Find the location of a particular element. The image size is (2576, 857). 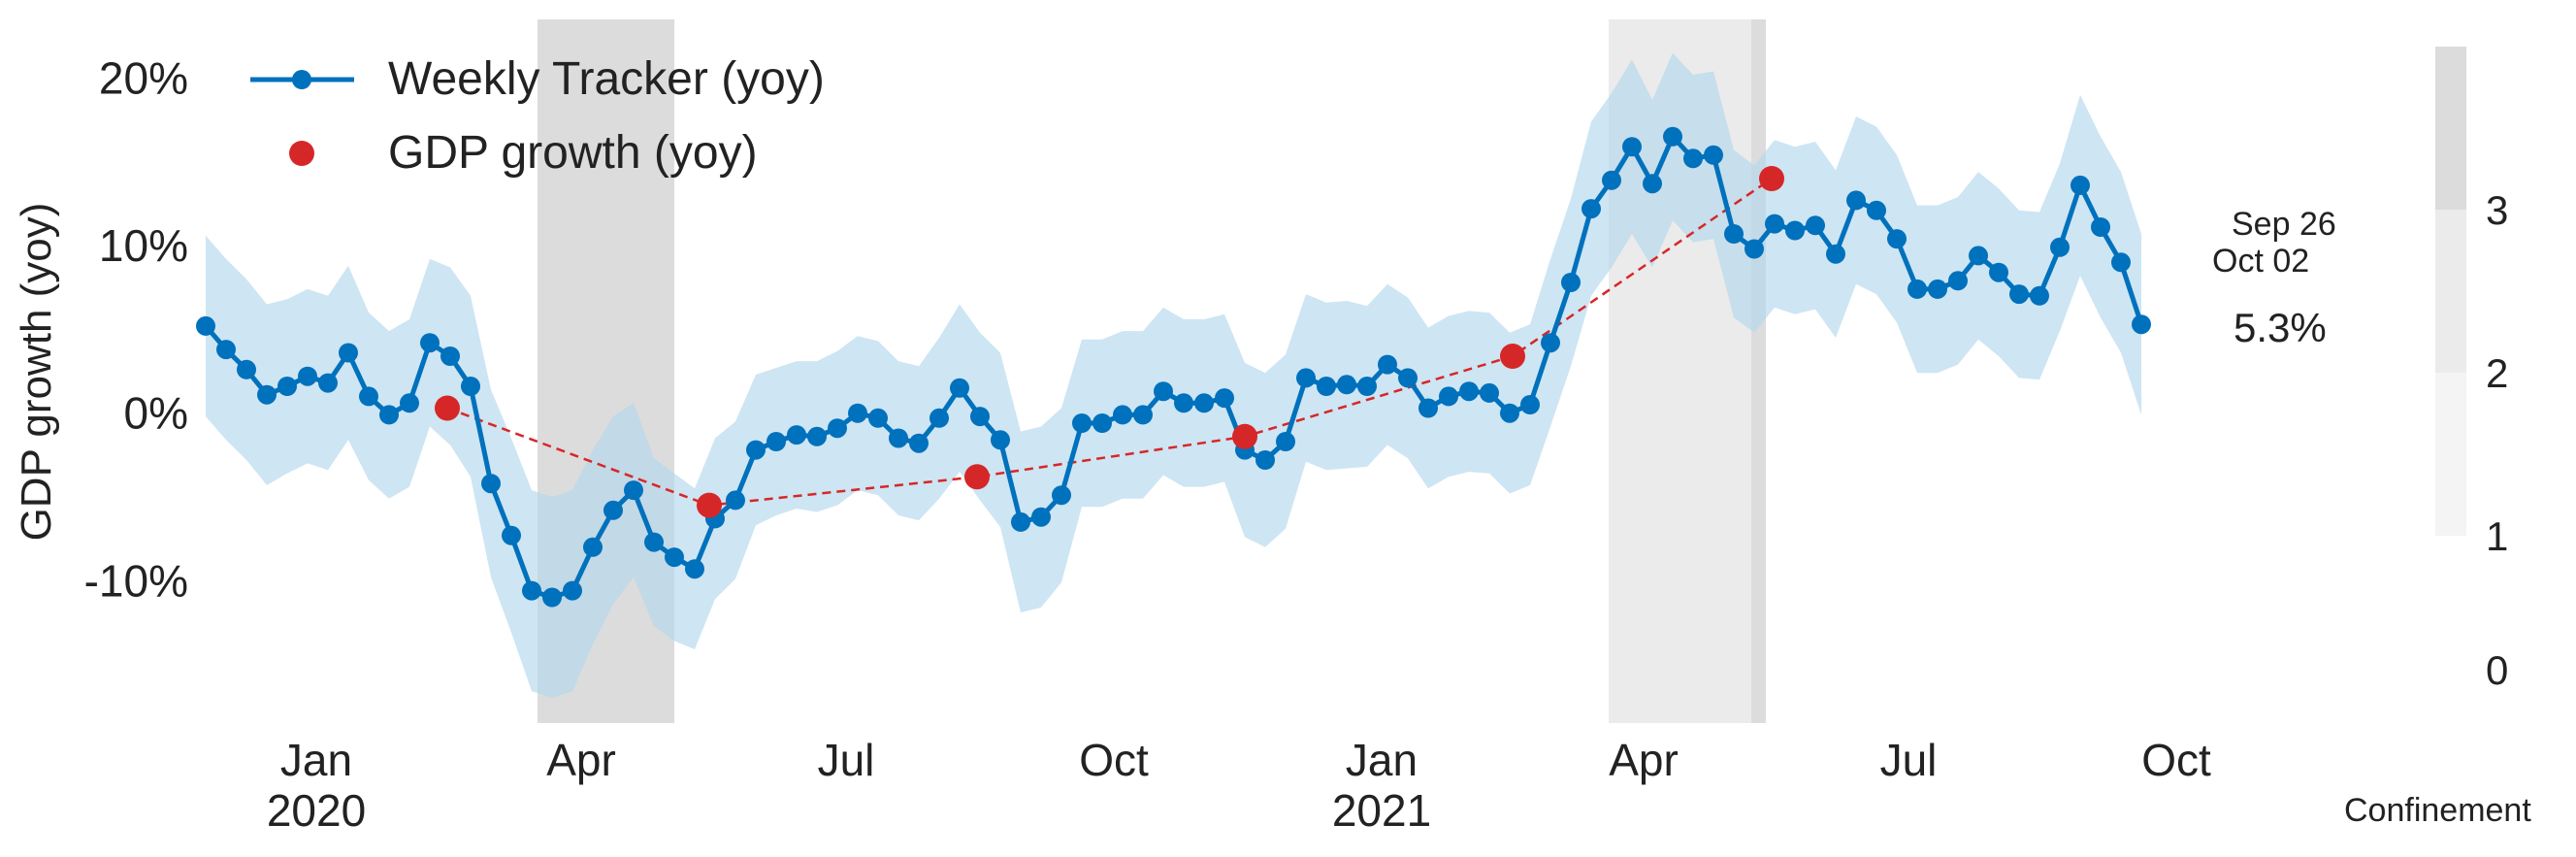

y-tick-label: -10% is located at coordinates (136, 580).